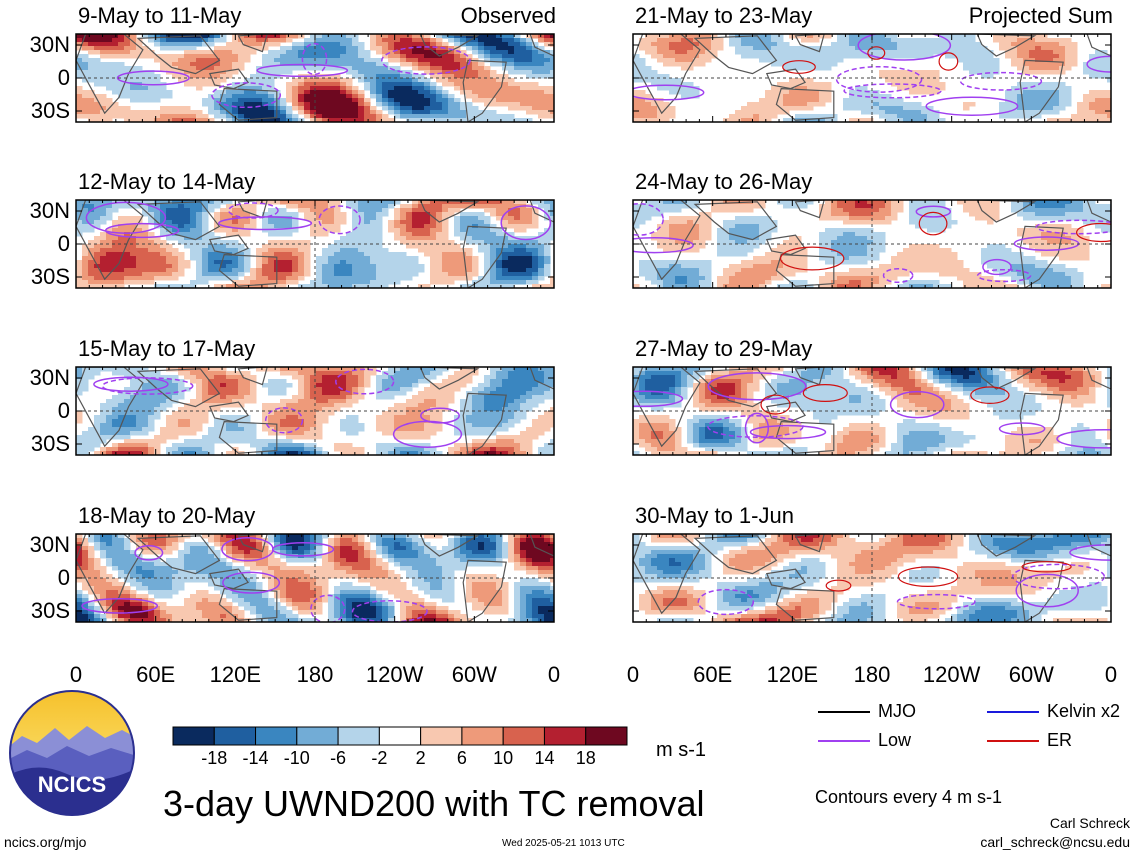 This screenshot has height=856, width=1135. What do you see at coordinates (160, 15) in the screenshot?
I see `panel-title: 9-May to 11-May` at bounding box center [160, 15].